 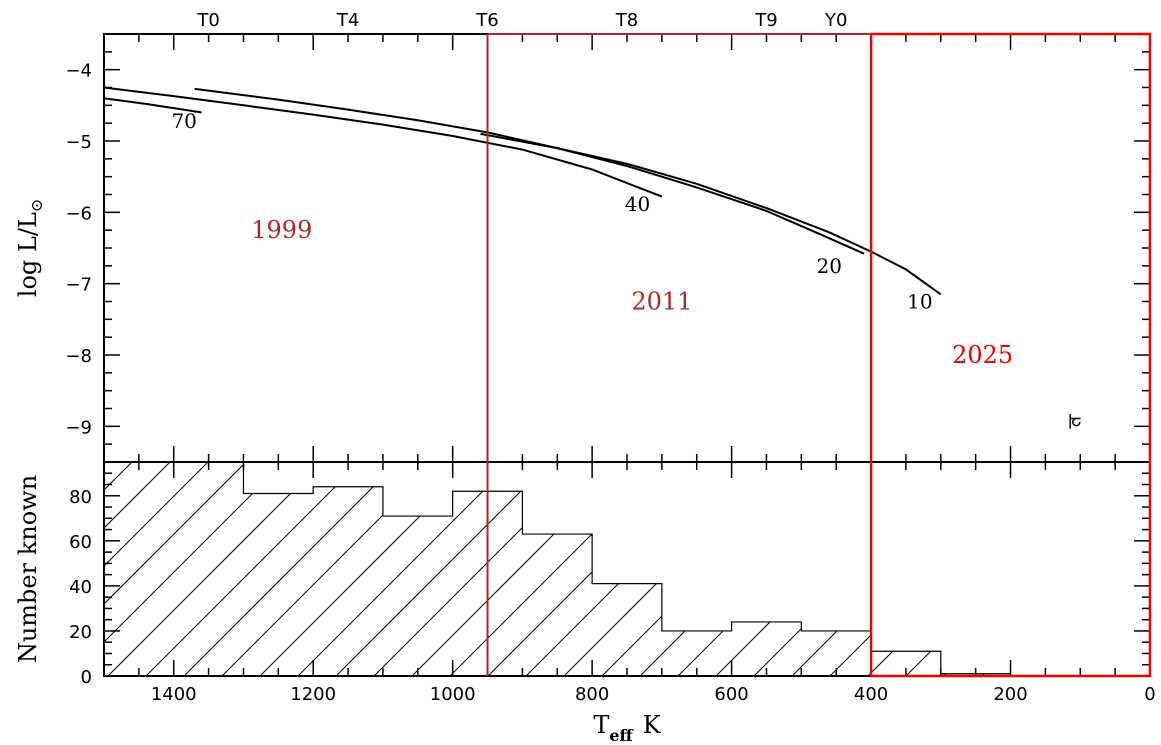 What do you see at coordinates (174, 694) in the screenshot?
I see `histogram-x-tick-label: 1400` at bounding box center [174, 694].